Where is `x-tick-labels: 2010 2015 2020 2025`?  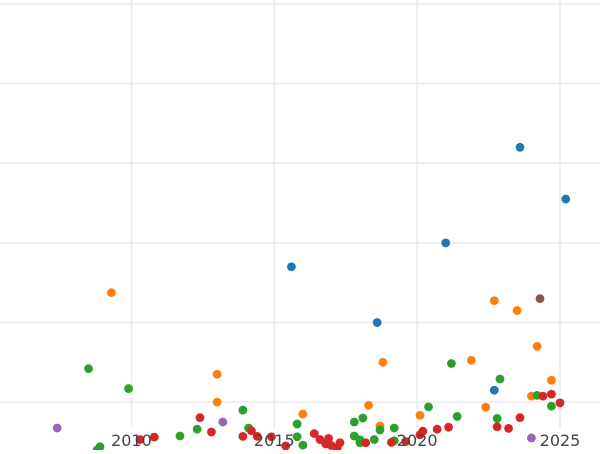
x-tick-labels: 2010 2015 2020 2025 is located at coordinates (345, 440).